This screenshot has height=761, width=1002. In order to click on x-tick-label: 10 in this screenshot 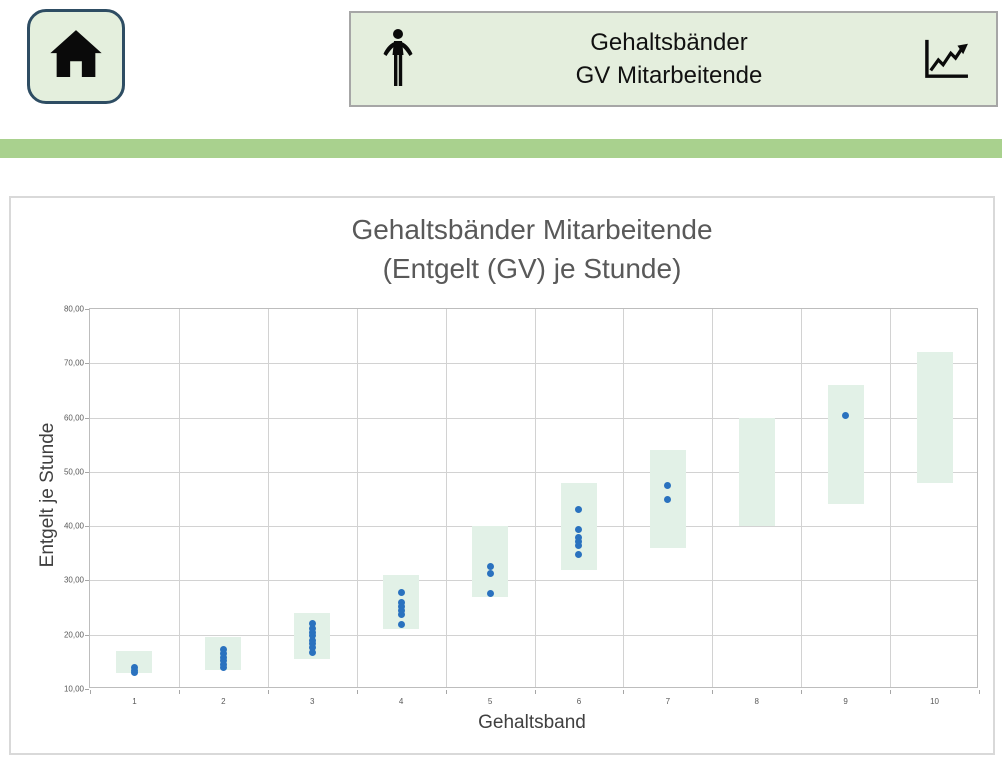, I will do `click(934, 701)`.